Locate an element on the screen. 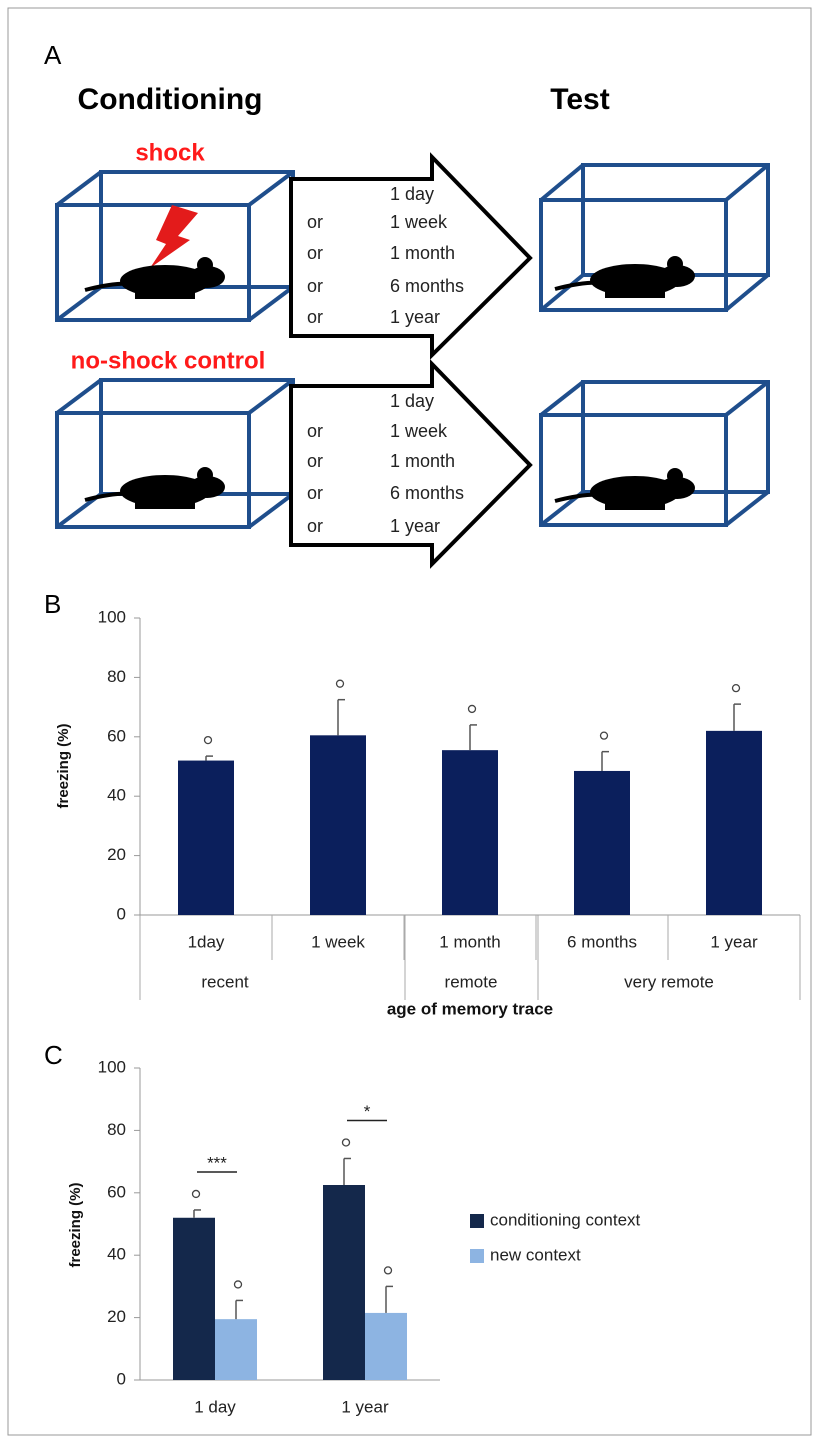 This screenshot has width=819, height=1443. significance-label: *** is located at coordinates (217, 1162).